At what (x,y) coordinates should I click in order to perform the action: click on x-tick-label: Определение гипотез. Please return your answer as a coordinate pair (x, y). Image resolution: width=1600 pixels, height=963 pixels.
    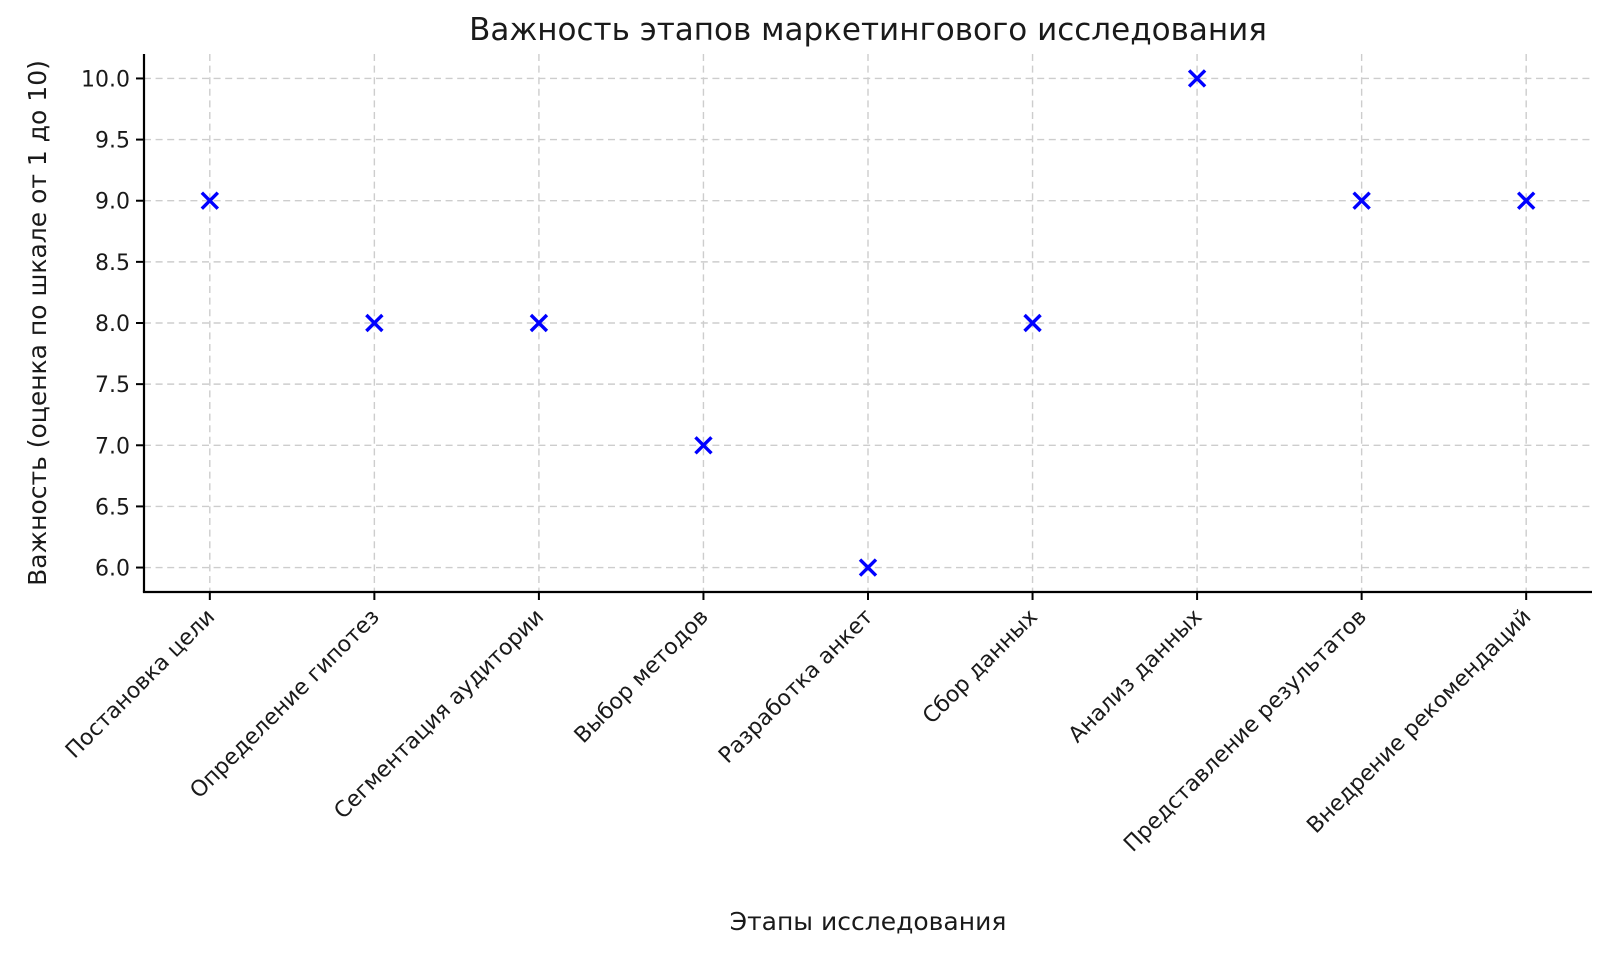
    Looking at the image, I should click on (285, 704).